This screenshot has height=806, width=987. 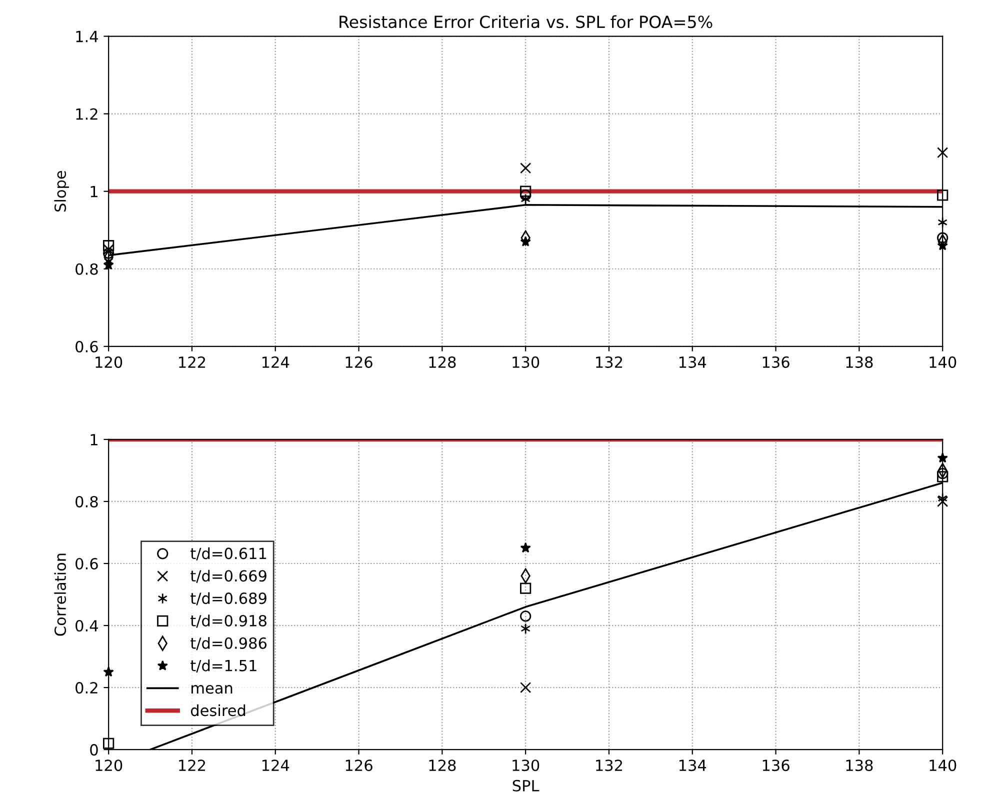 What do you see at coordinates (526, 786) in the screenshot?
I see `x-axis-title: SPL` at bounding box center [526, 786].